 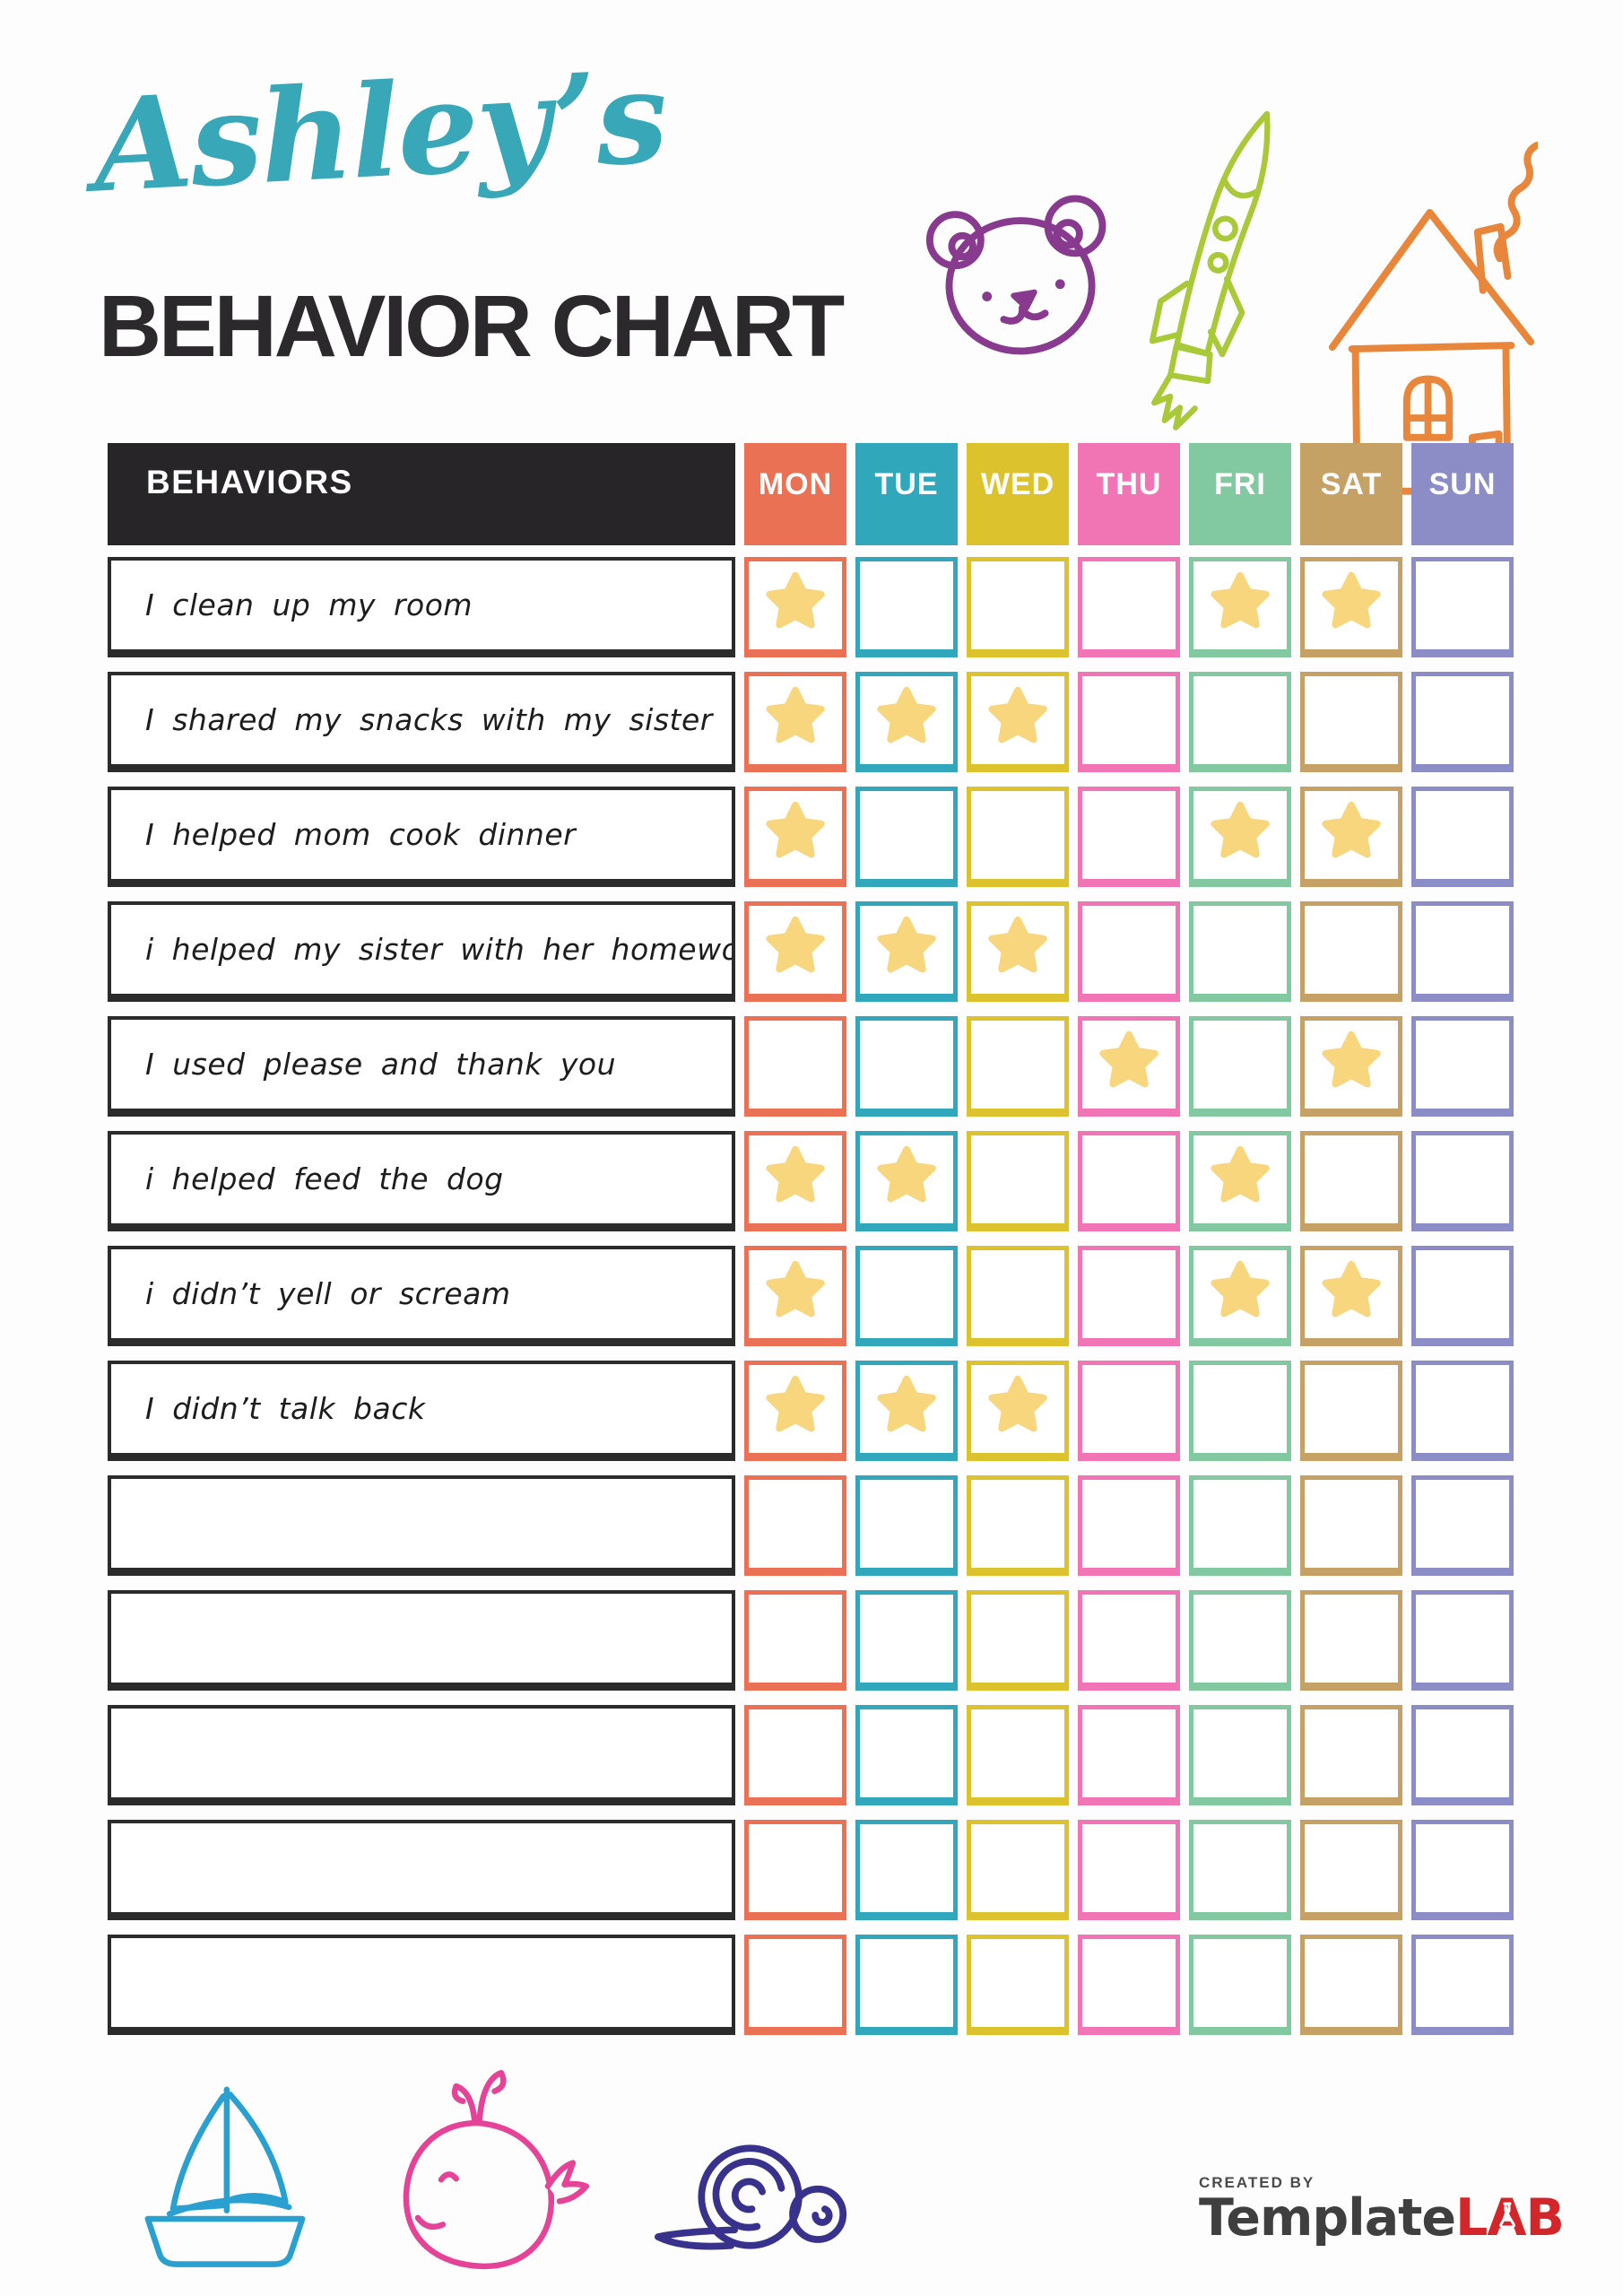 What do you see at coordinates (1023, 274) in the screenshot?
I see `bear-icon` at bounding box center [1023, 274].